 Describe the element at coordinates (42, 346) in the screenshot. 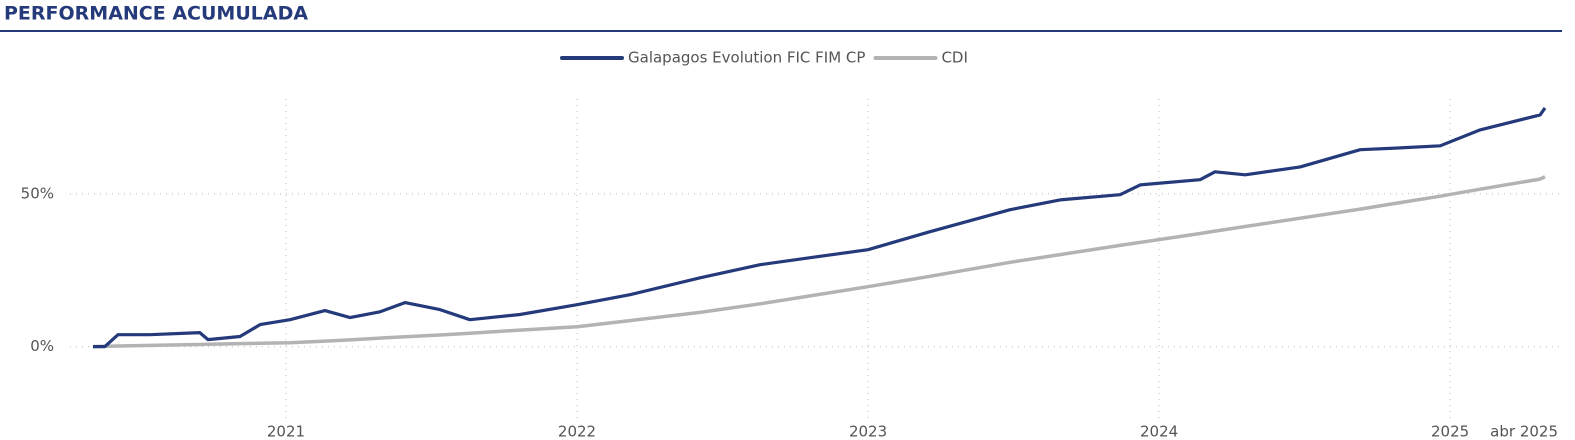

I see `y-tick-label: 0%` at that location.